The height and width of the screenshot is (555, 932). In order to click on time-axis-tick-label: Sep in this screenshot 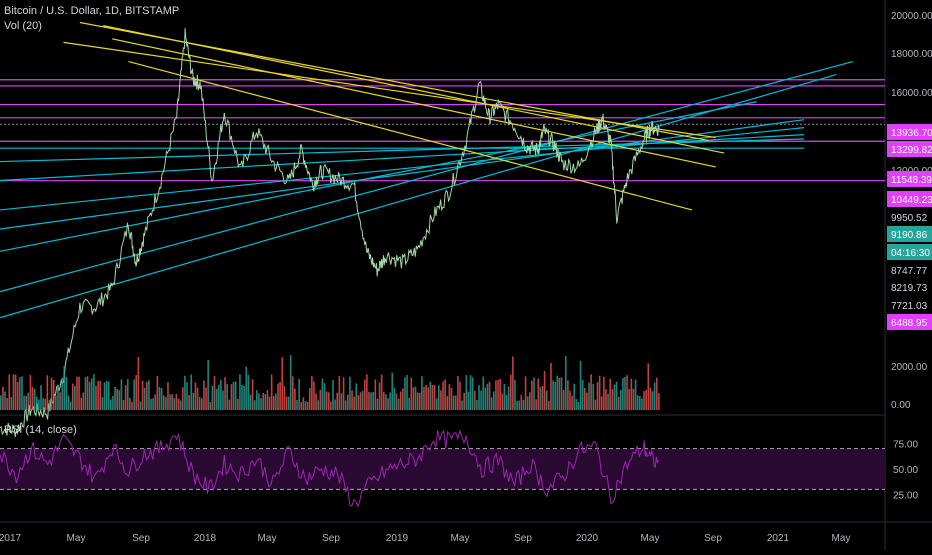, I will do `click(141, 538)`.